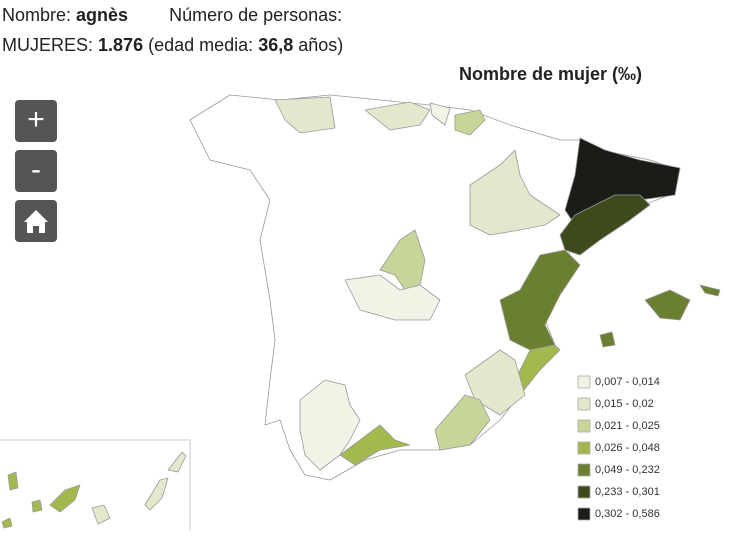 The height and width of the screenshot is (545, 743). Describe the element at coordinates (37, 15) in the screenshot. I see `name-label: Nombre:` at that location.